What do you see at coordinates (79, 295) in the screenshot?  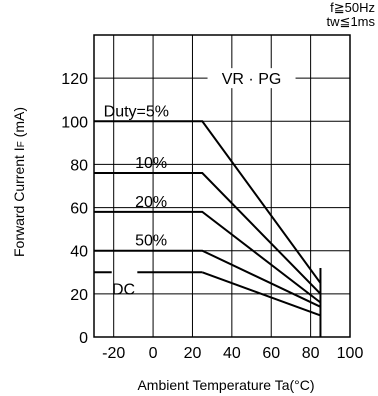 I see `y-tick-label: 20` at bounding box center [79, 295].